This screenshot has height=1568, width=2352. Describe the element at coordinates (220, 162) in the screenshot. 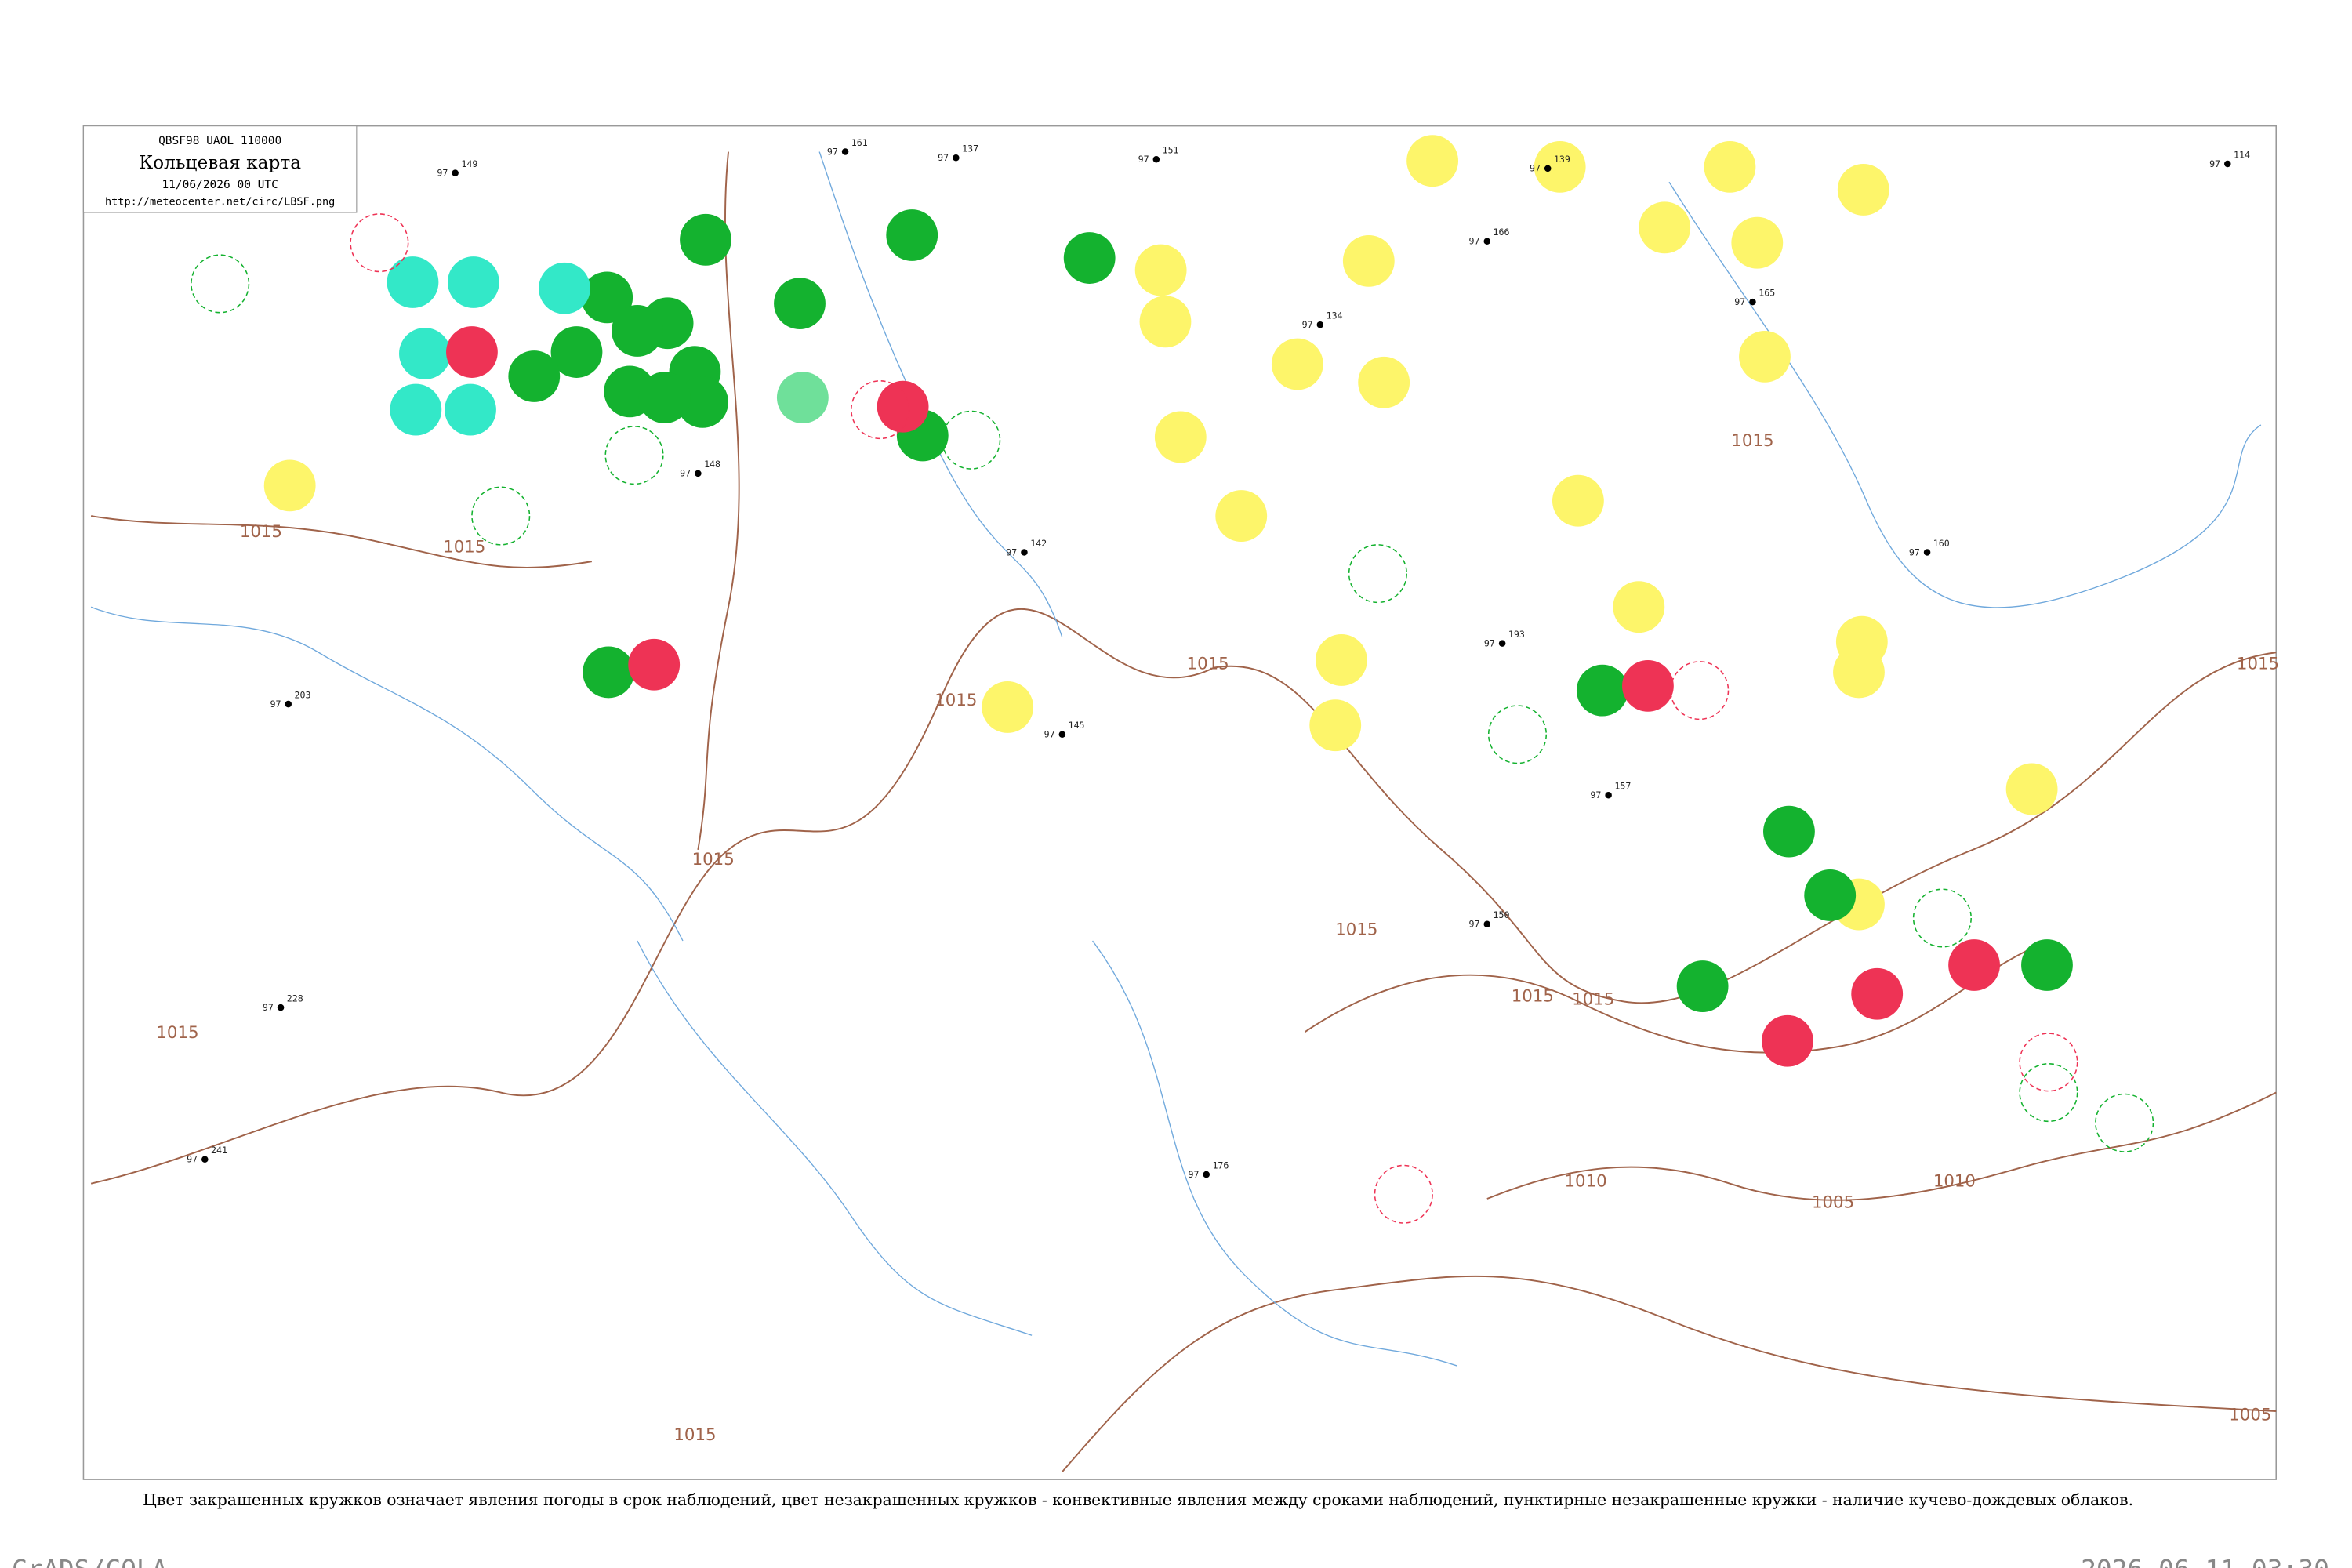

I see `header-title: Кольцевая карта` at that location.